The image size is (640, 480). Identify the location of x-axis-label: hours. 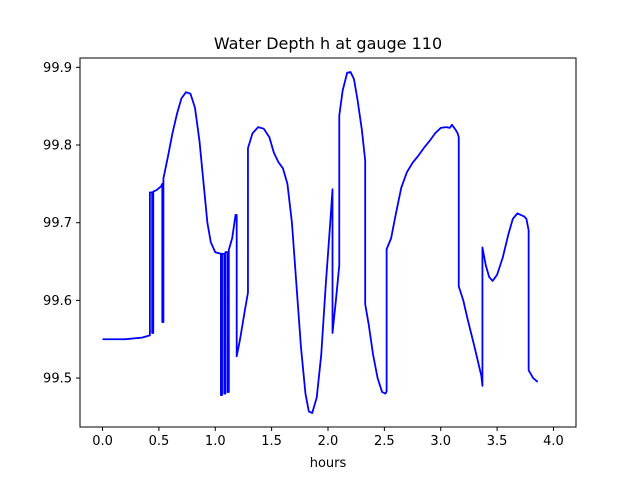
(328, 463).